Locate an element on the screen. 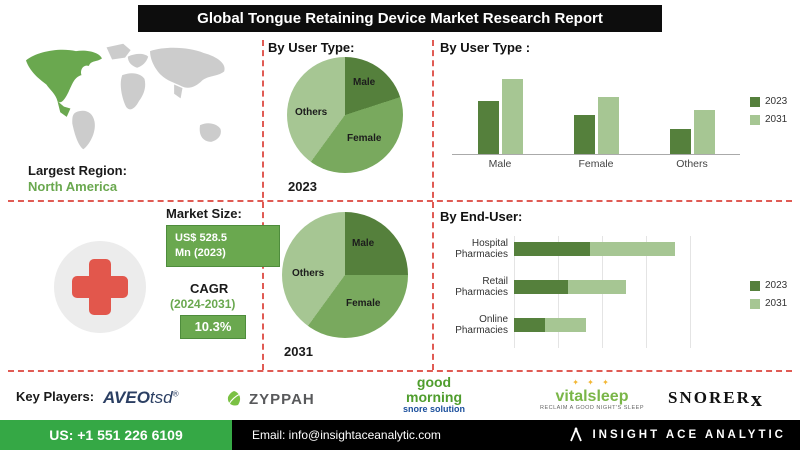 Image resolution: width=800 pixels, height=450 pixels. continent-greenland is located at coordinates (118, 51).